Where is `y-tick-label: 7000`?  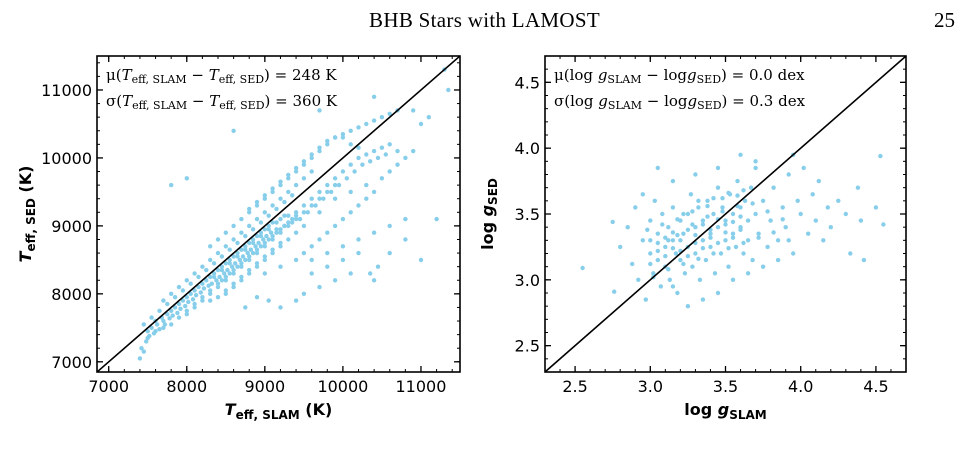 y-tick-label: 7000 is located at coordinates (71, 362).